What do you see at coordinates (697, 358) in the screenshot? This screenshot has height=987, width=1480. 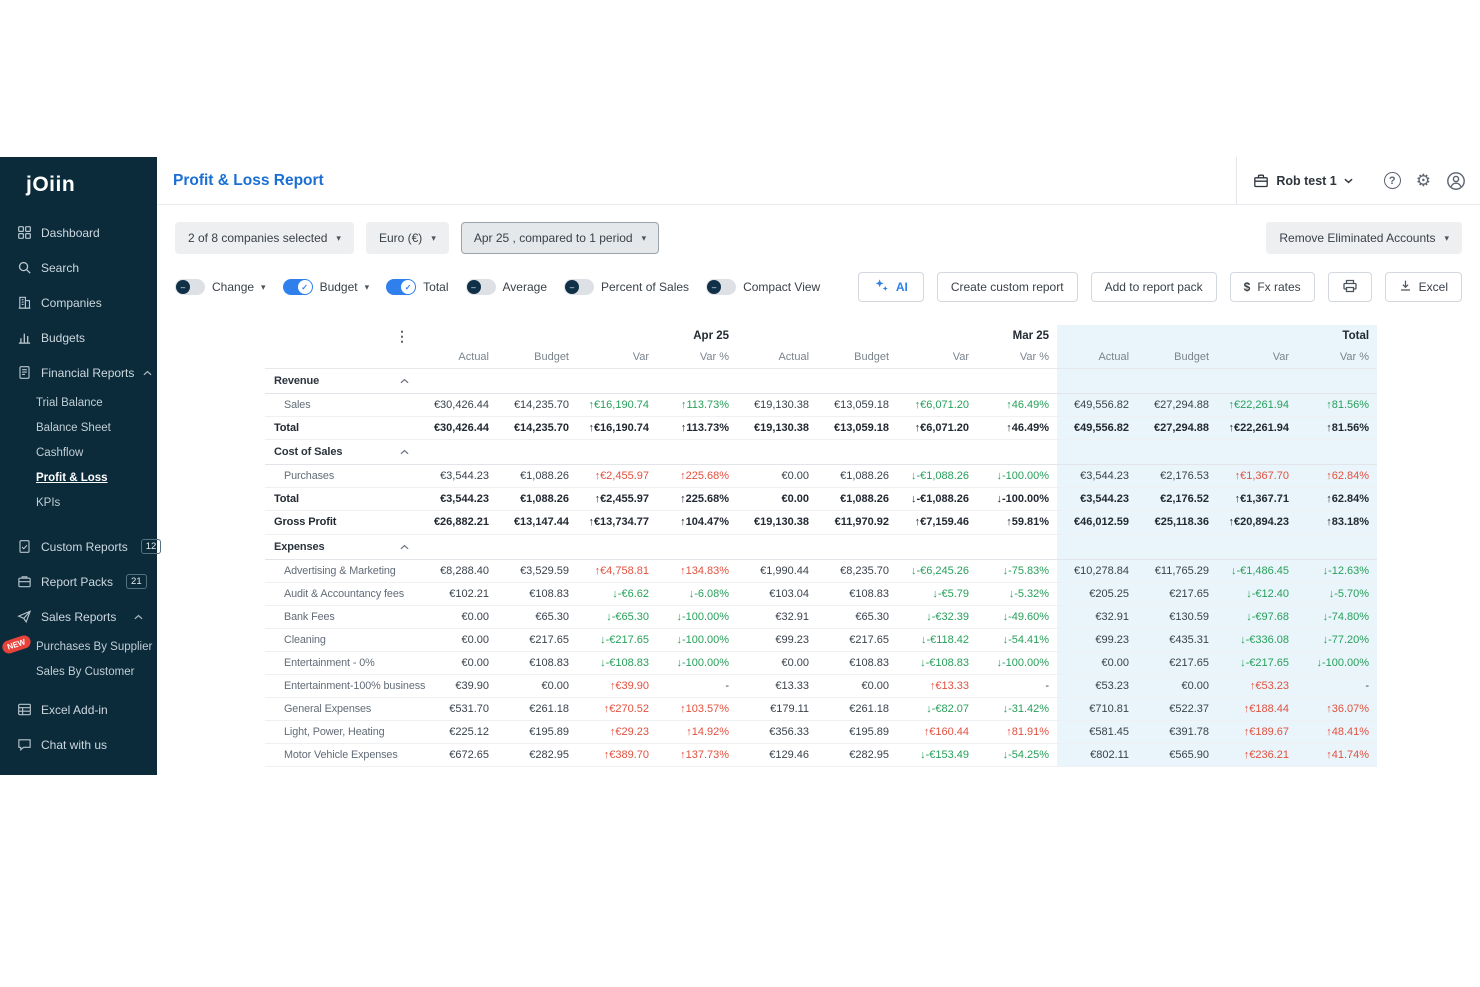 I see `column-header: Var %` at bounding box center [697, 358].